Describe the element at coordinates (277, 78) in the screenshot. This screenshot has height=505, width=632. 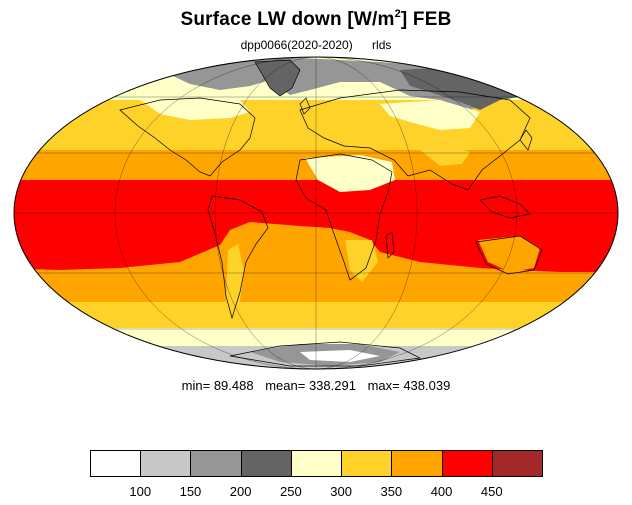
I see `greenland` at that location.